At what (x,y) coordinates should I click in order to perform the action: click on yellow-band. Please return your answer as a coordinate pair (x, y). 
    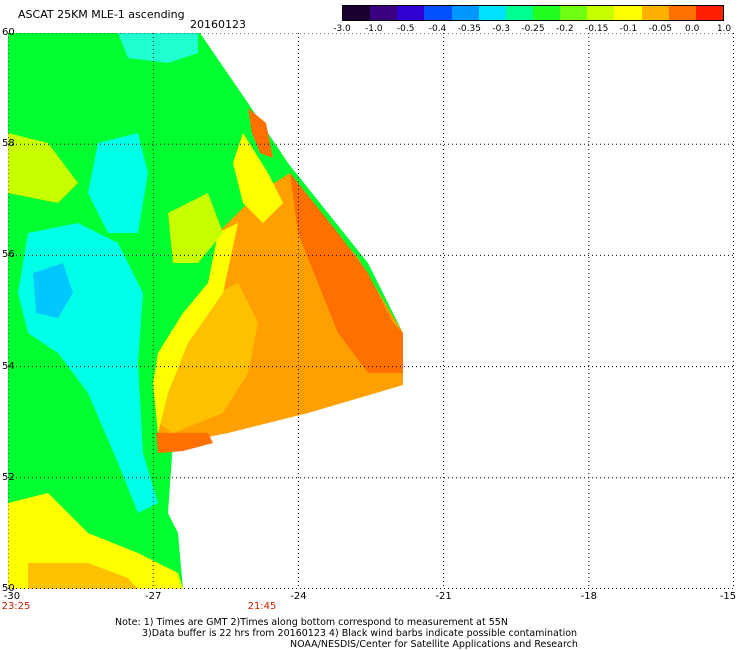
    Looking at the image, I should click on (195, 328).